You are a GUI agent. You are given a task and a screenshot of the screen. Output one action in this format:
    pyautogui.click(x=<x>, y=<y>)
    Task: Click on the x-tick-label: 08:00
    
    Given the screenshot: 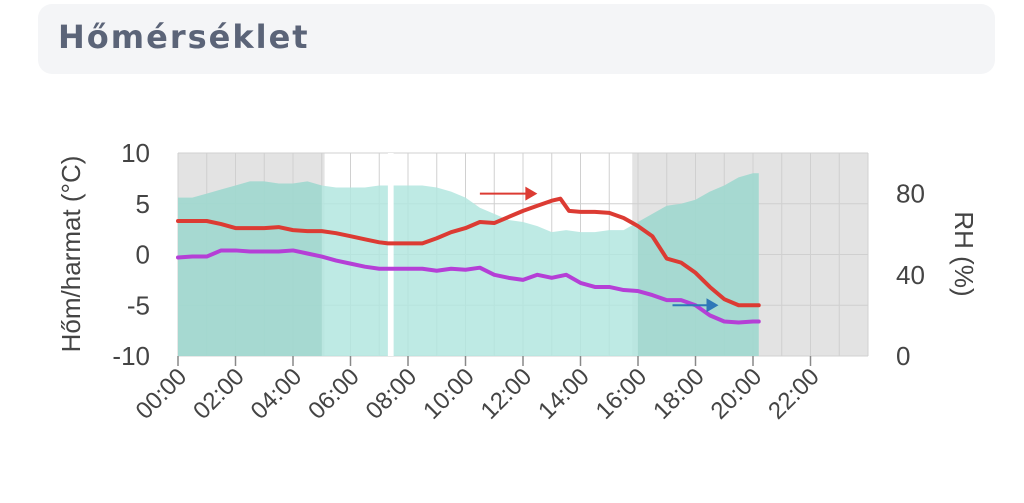 What is the action you would take?
    pyautogui.click(x=392, y=394)
    